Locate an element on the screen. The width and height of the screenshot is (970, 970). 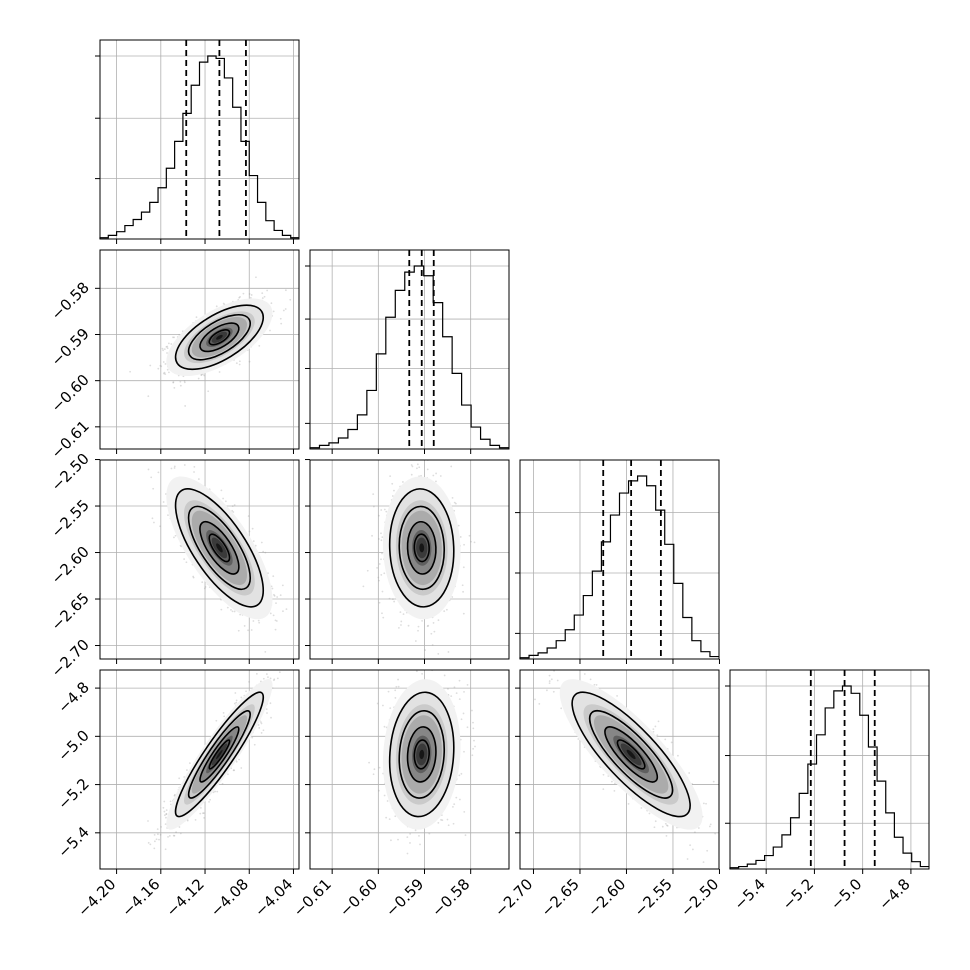
y-tick-label: −2.55 is located at coordinates (70, 518).